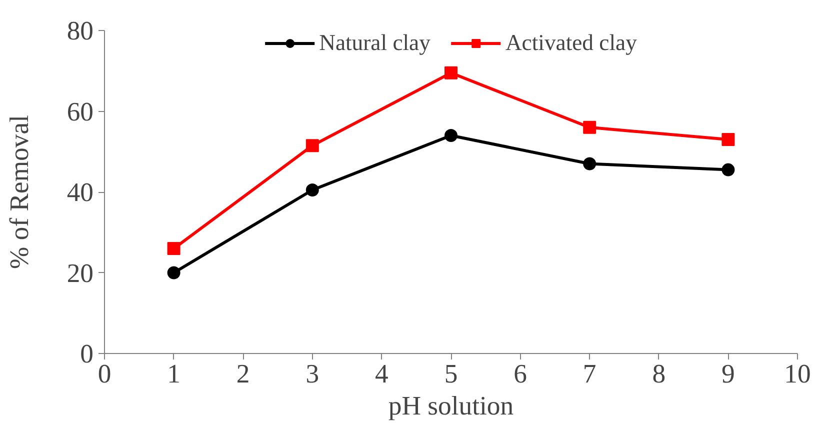  Describe the element at coordinates (451, 405) in the screenshot. I see `x-axis-title: pH solution` at that location.